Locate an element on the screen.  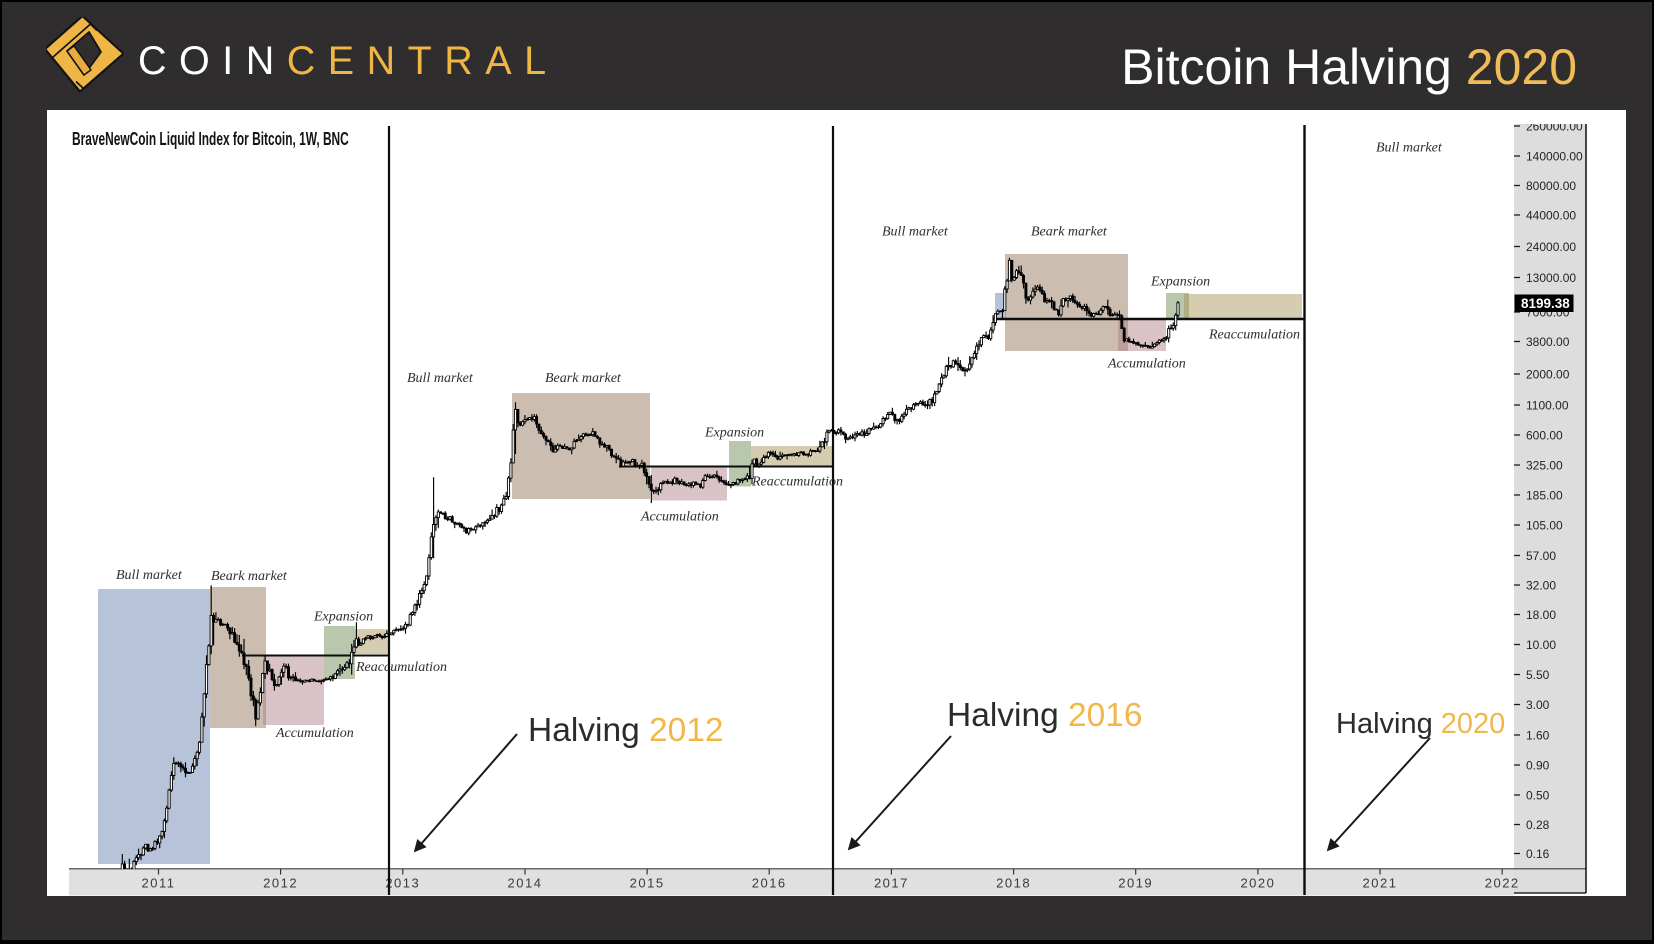
svg-text: 0.50 is located at coordinates (1538, 796).